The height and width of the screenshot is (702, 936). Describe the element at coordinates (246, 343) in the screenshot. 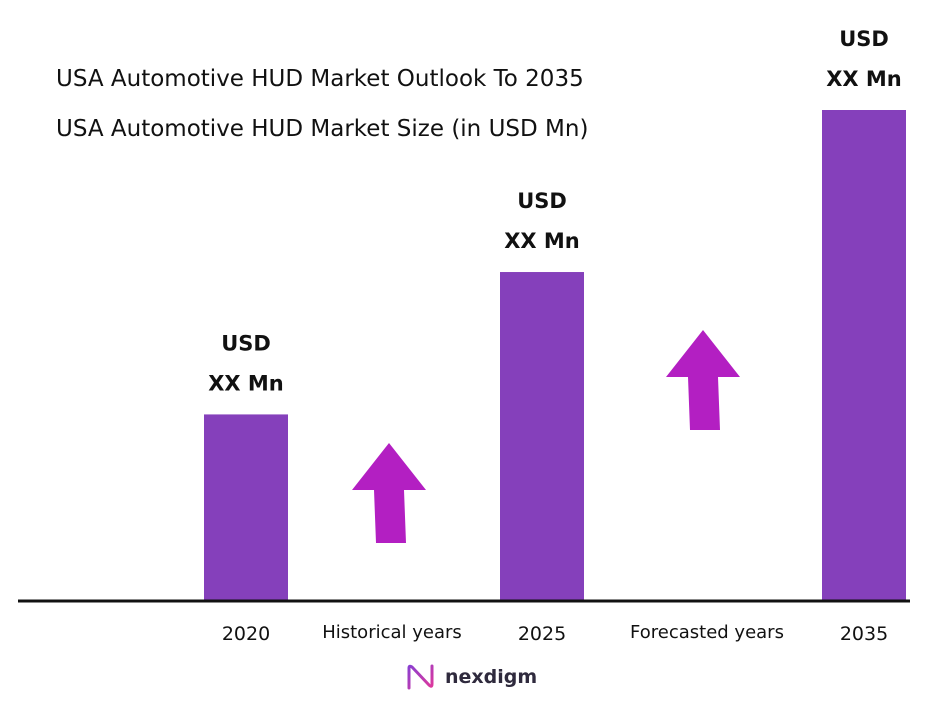

I see `data-label-2020-0: USD` at that location.